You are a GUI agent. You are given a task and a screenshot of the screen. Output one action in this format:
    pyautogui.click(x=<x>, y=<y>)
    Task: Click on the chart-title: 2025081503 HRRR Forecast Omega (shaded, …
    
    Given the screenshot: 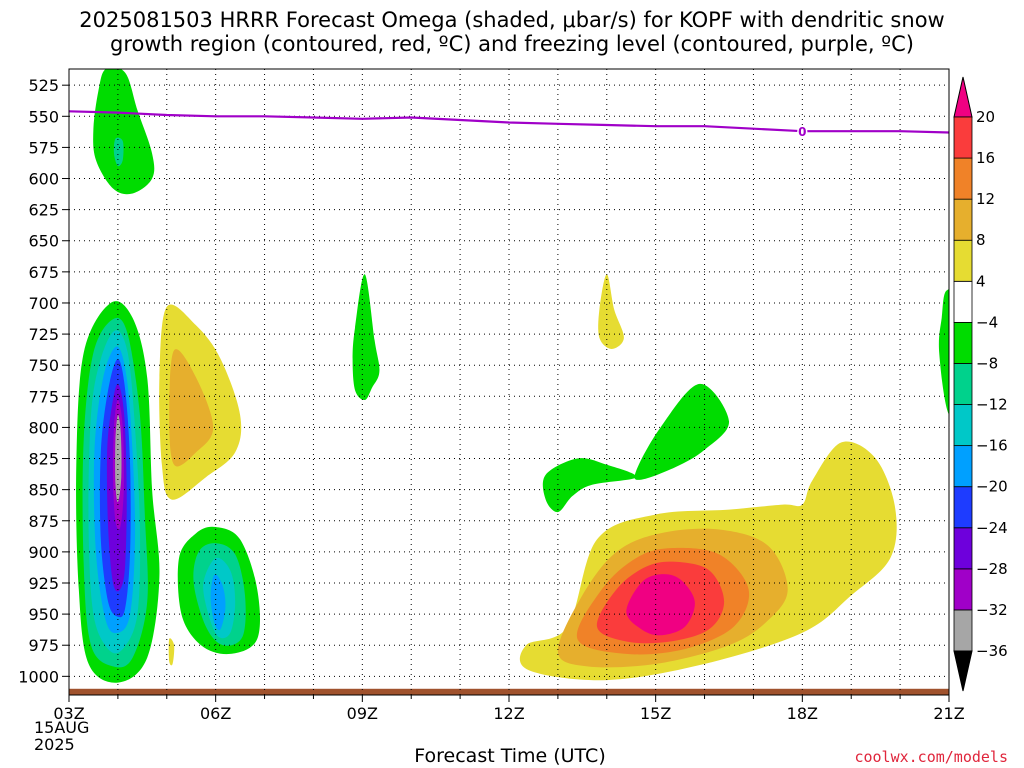 What is the action you would take?
    pyautogui.click(x=512, y=32)
    